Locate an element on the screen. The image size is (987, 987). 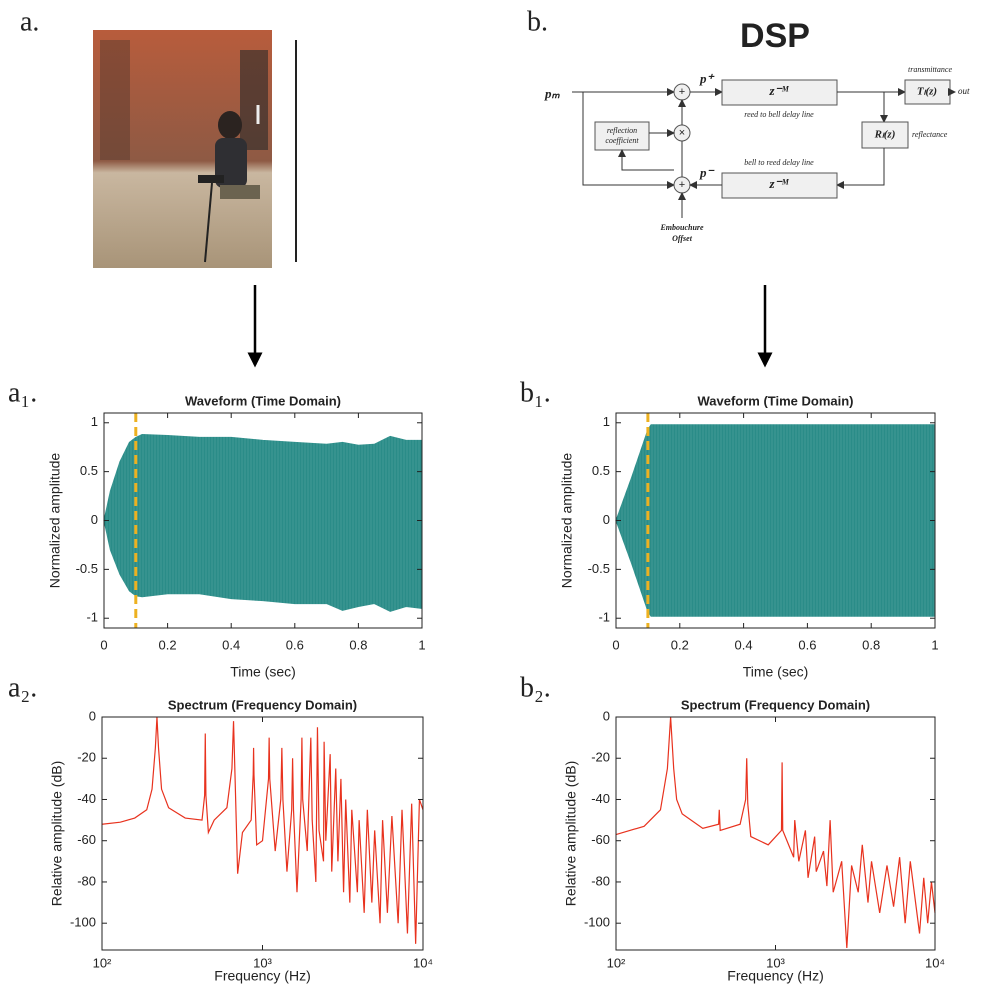
diagram-title: DSP is located at coordinates (775, 36).